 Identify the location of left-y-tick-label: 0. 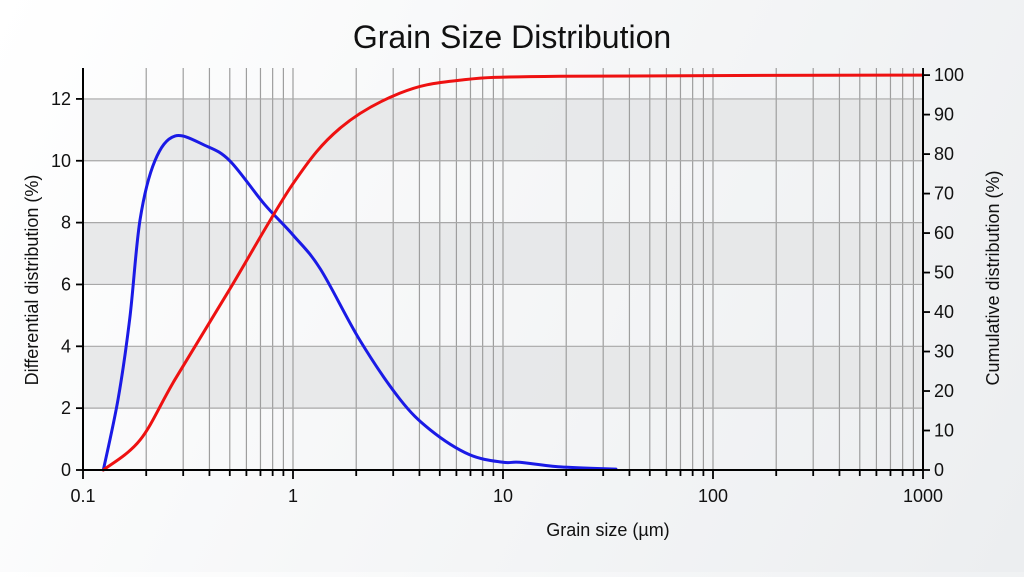
(66, 470).